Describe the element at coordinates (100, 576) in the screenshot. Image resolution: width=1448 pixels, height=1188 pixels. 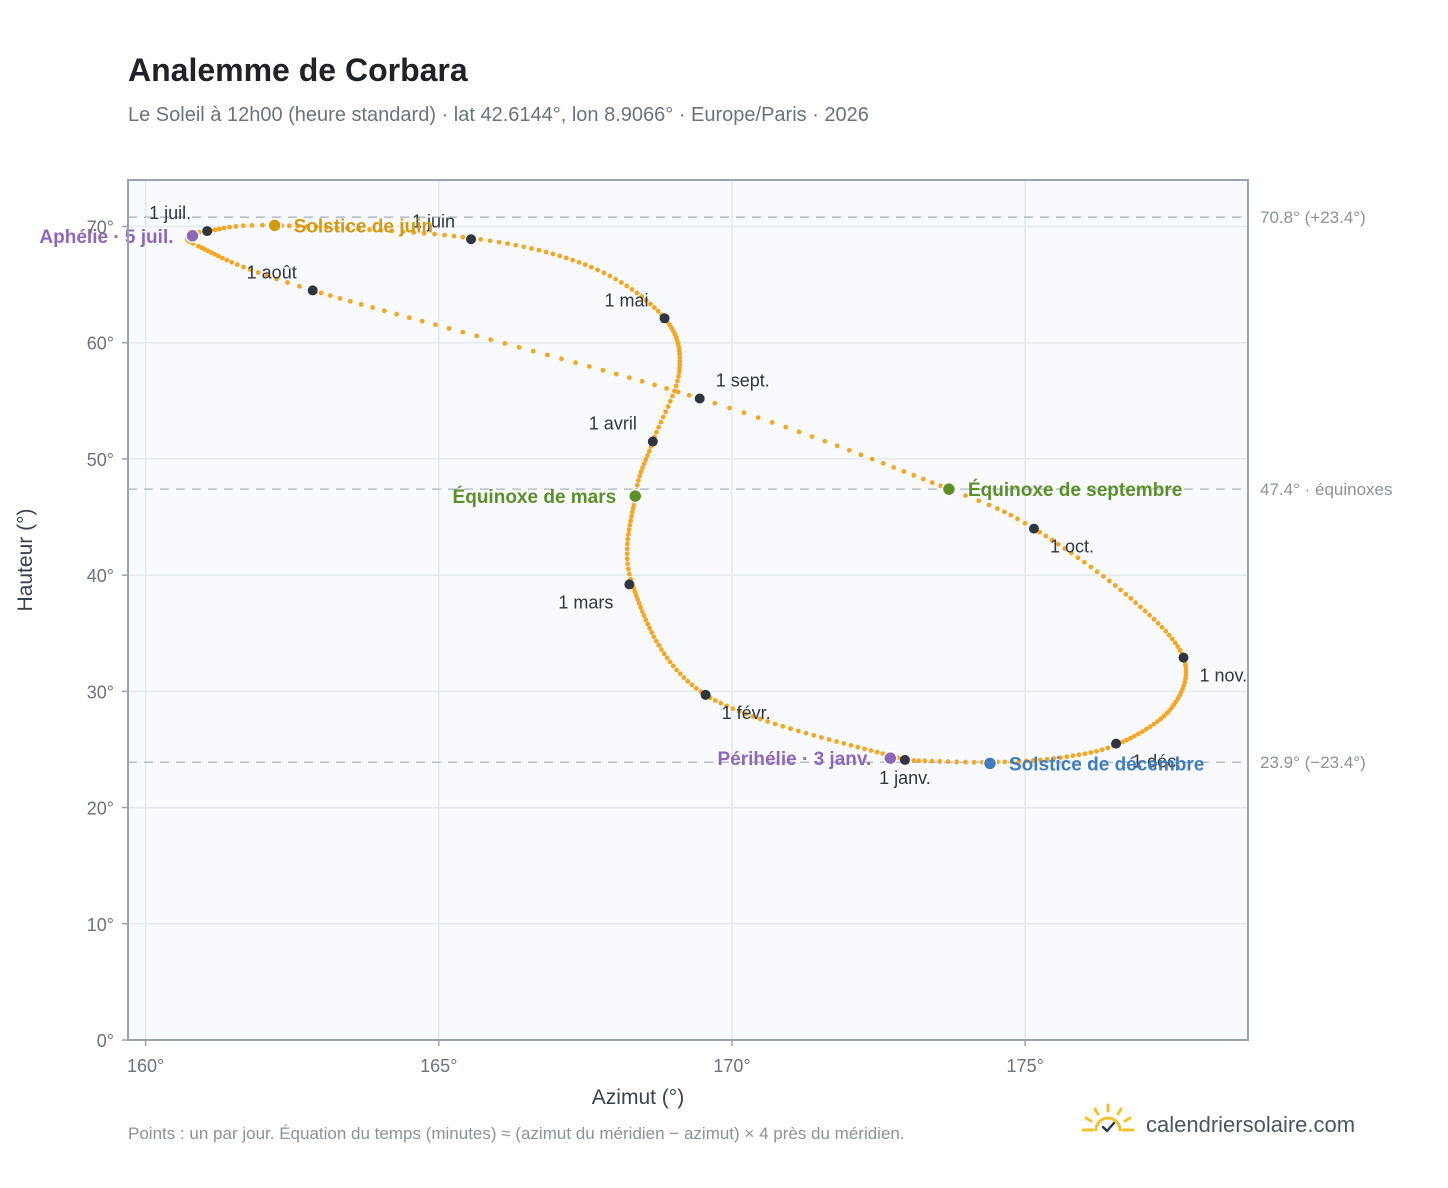
I see `y-tick-label: 40°` at that location.